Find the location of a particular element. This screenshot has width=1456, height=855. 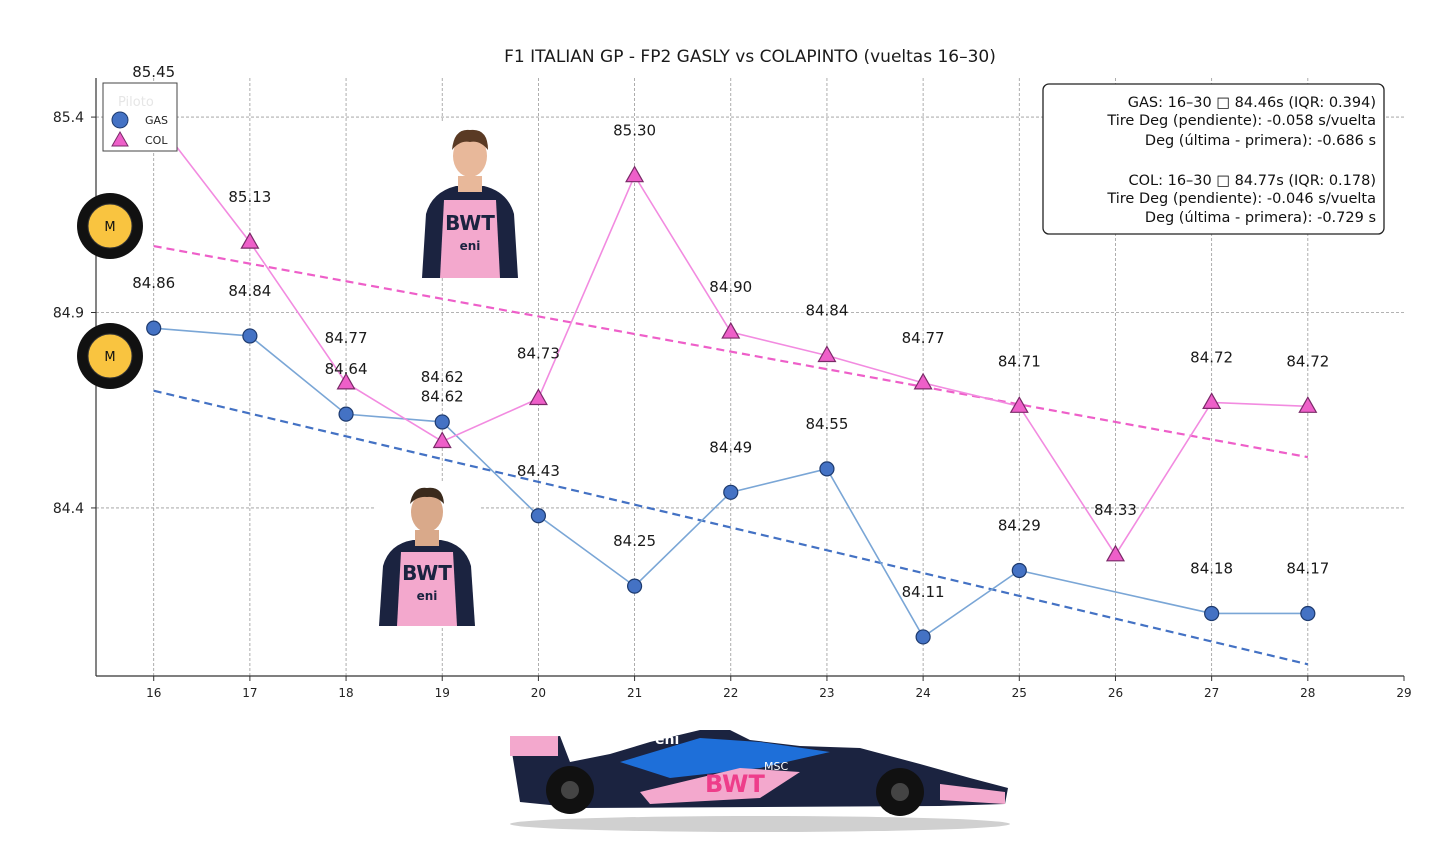

data-label-col: 85.45 is located at coordinates (153, 72).